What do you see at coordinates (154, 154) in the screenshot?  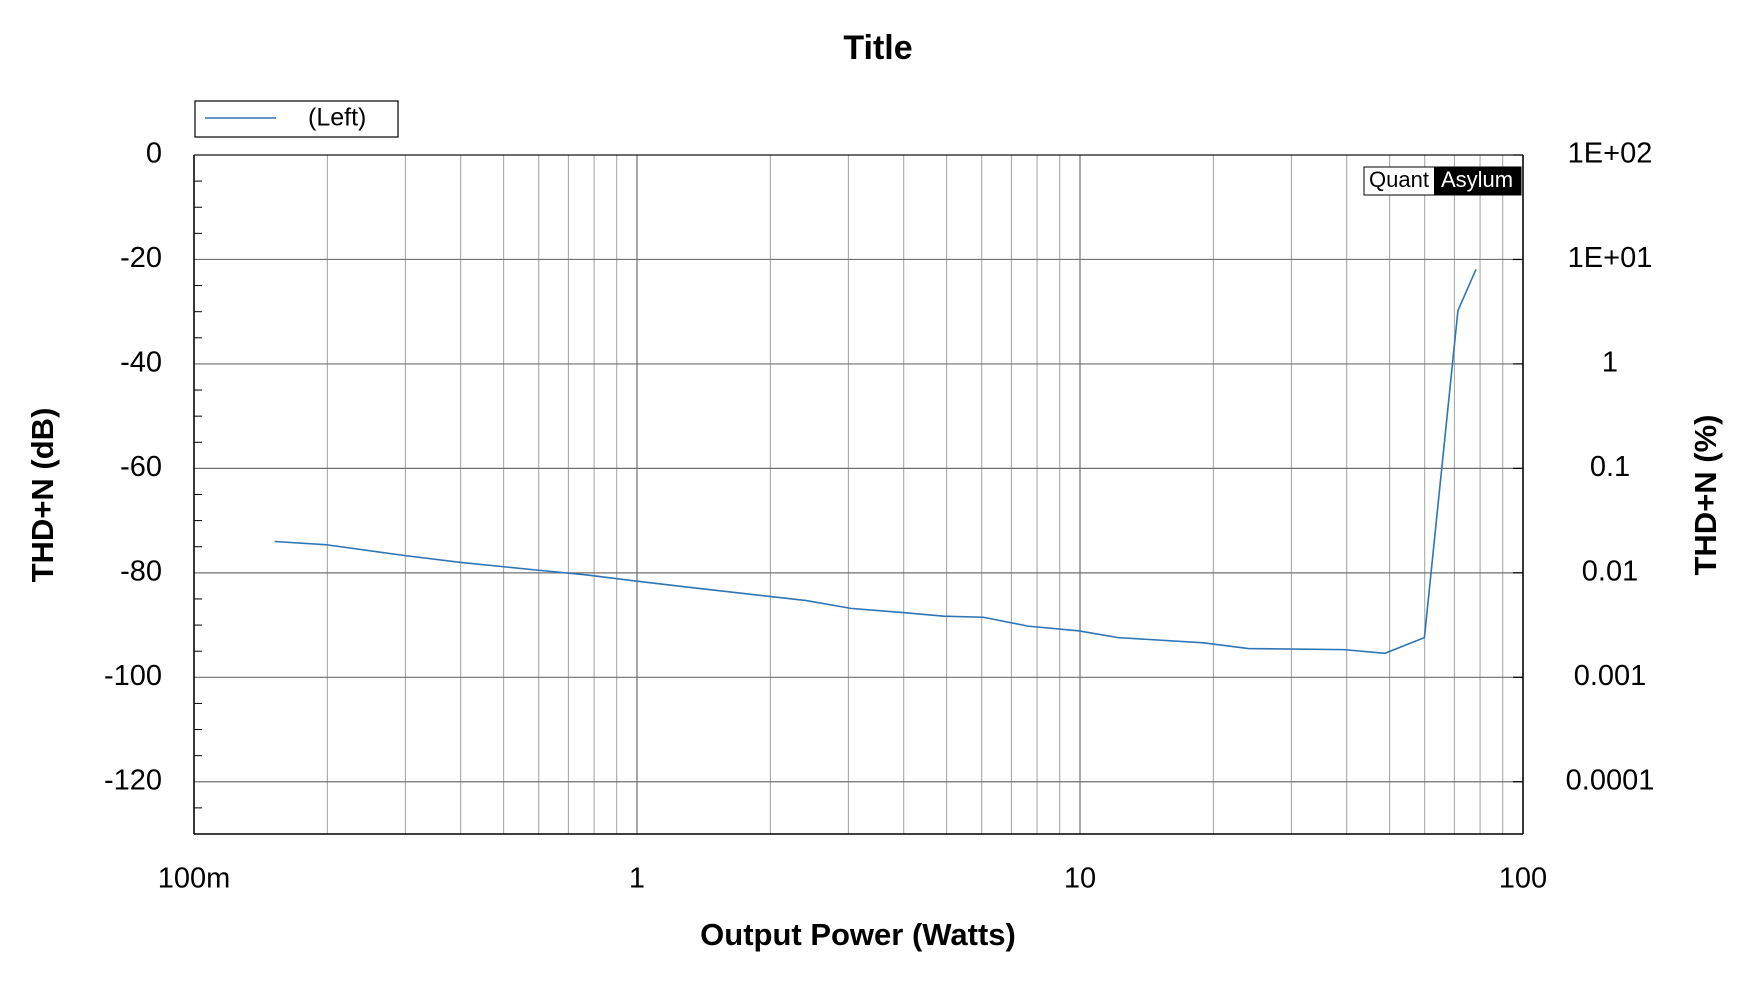 I see `y-tick-label: 0` at bounding box center [154, 154].